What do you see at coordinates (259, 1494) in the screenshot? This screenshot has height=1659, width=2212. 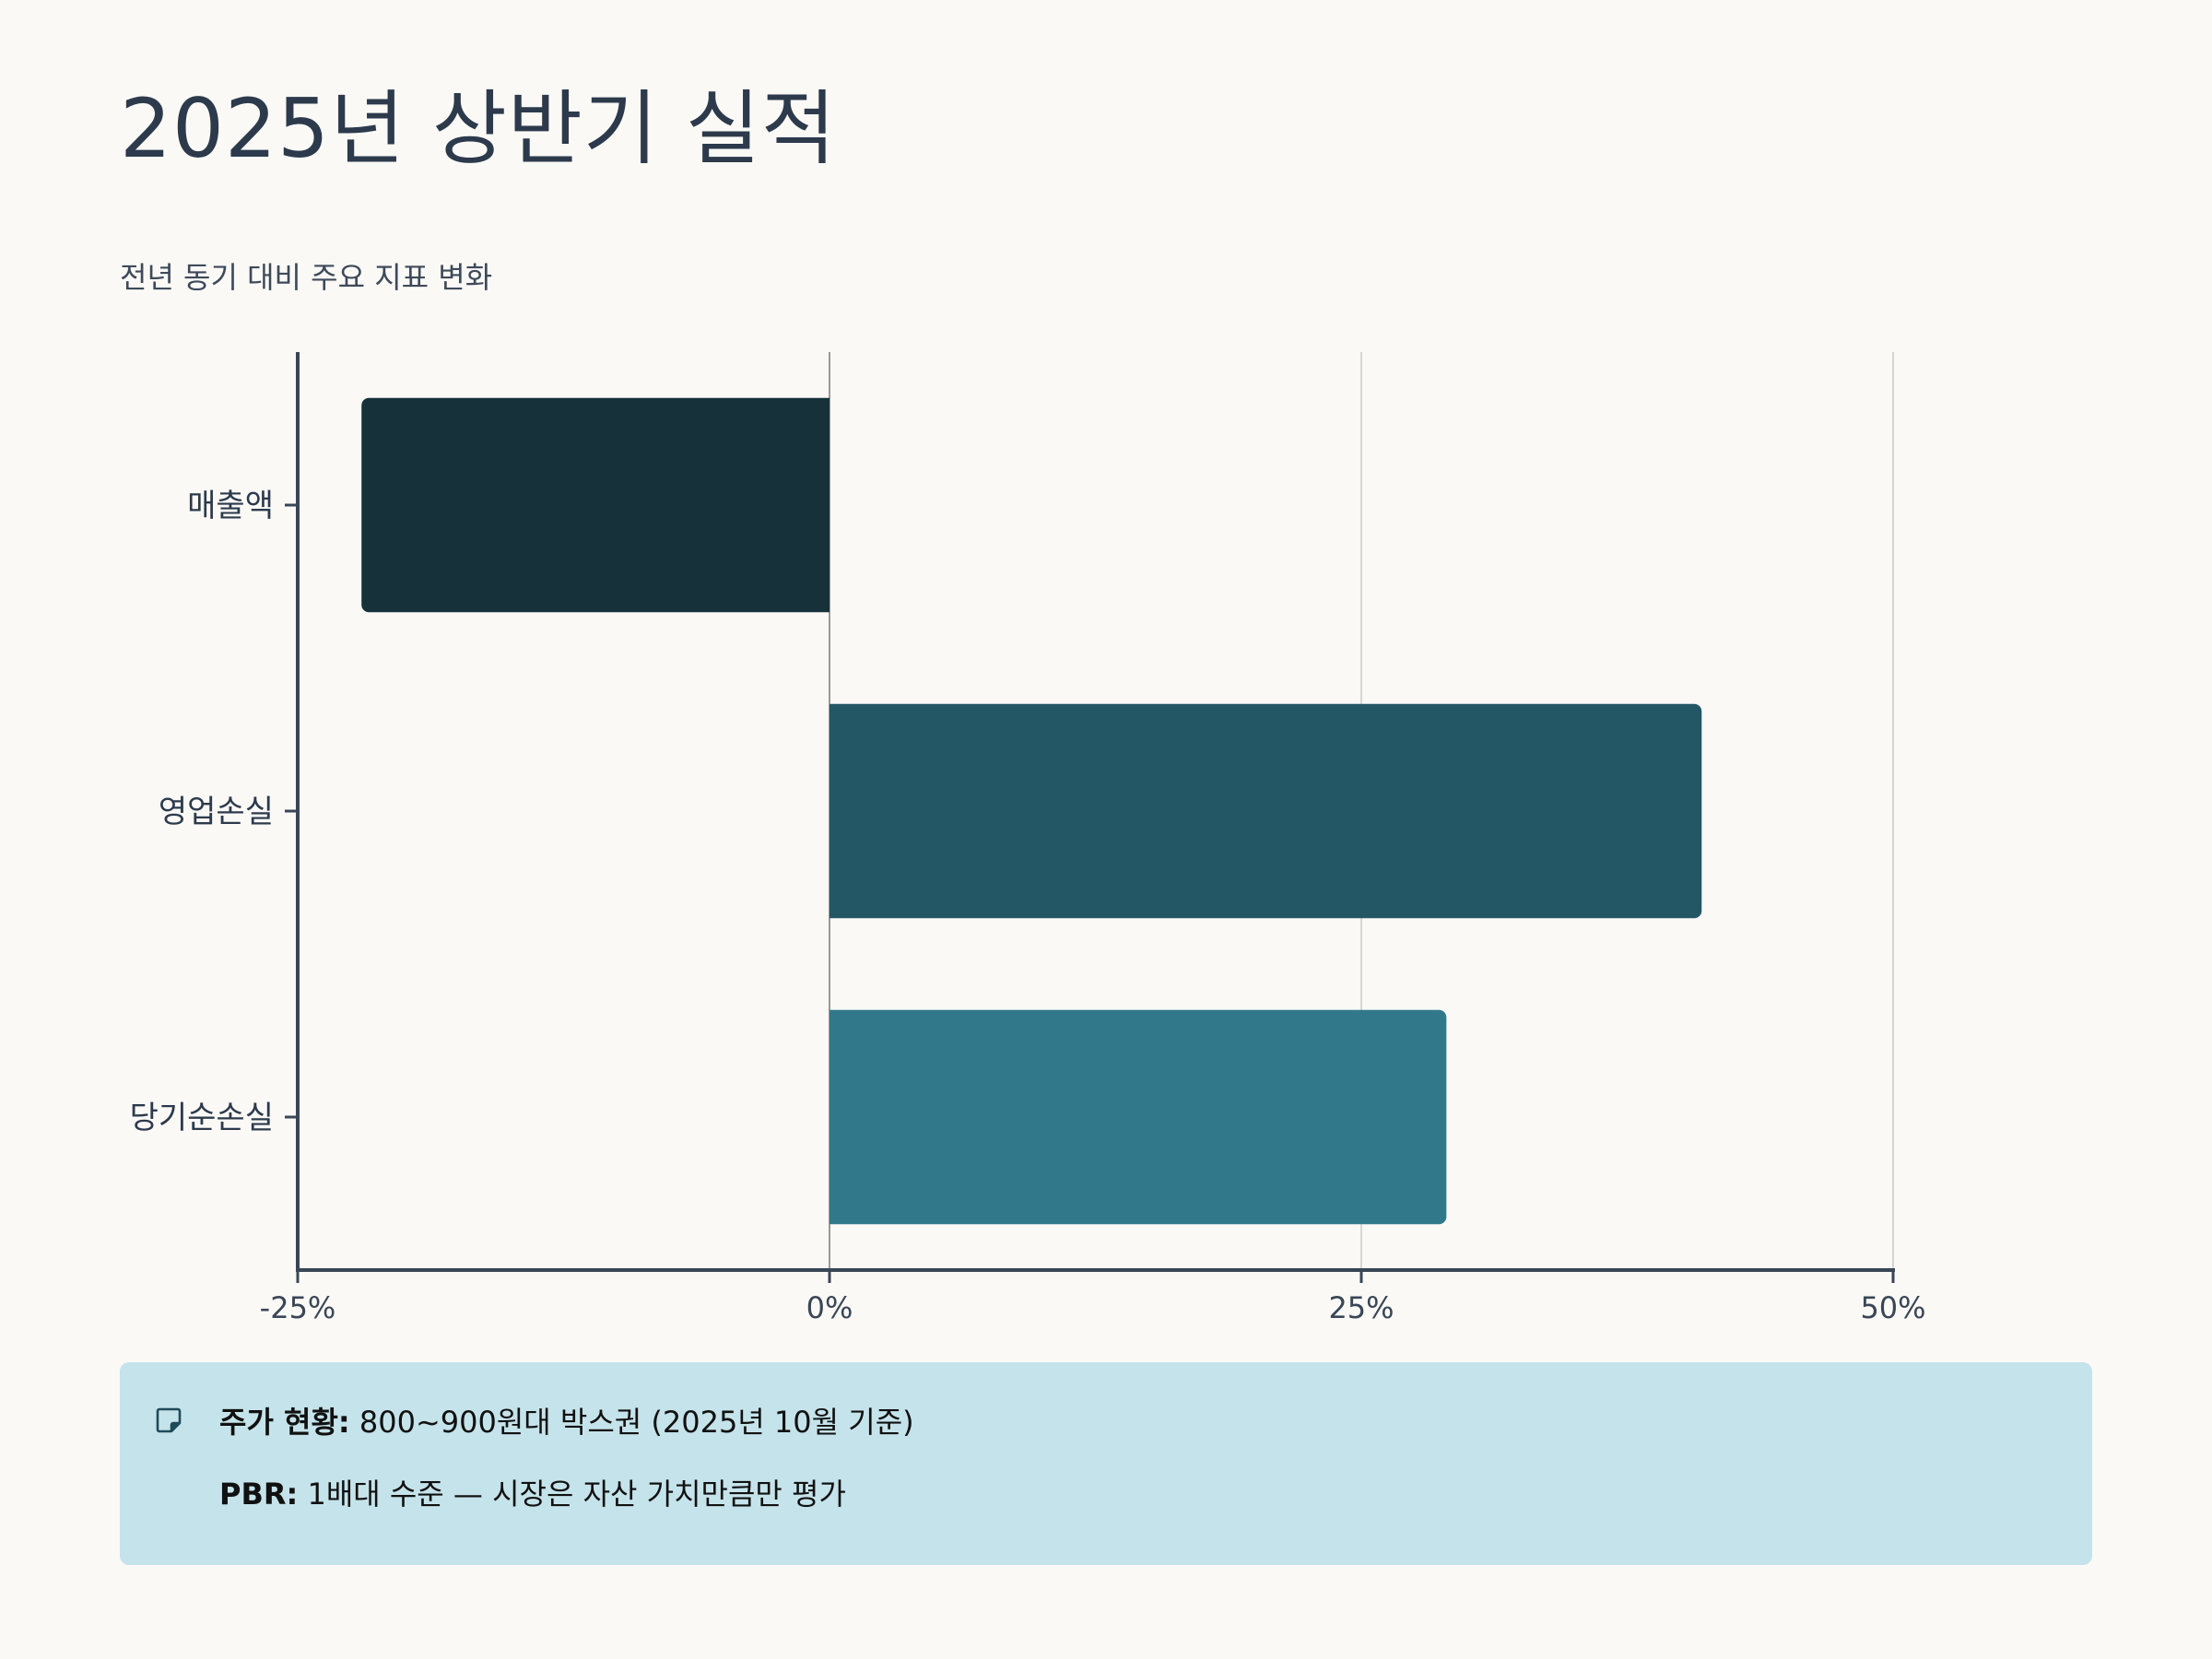 I see `note-label-pbr: PBR:` at bounding box center [259, 1494].